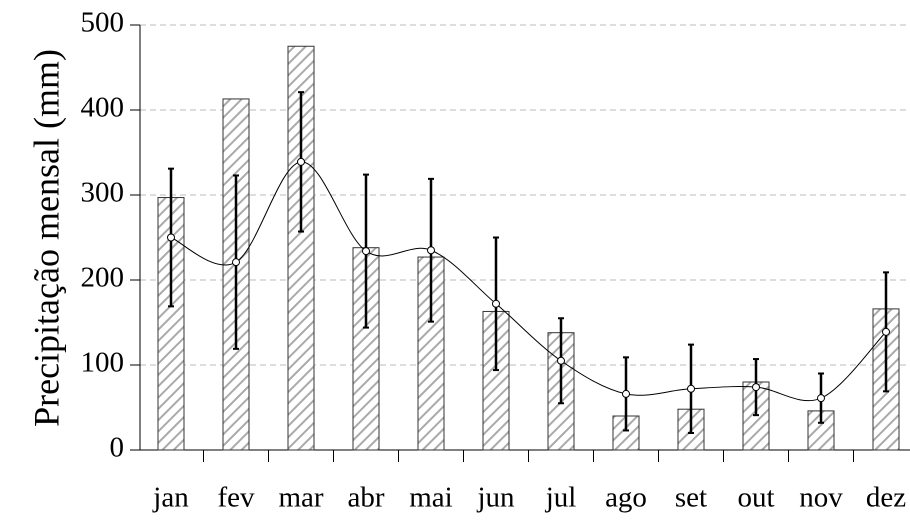 The image size is (910, 522). Describe the element at coordinates (495, 498) in the screenshot. I see `x-tick-label: jun` at that location.